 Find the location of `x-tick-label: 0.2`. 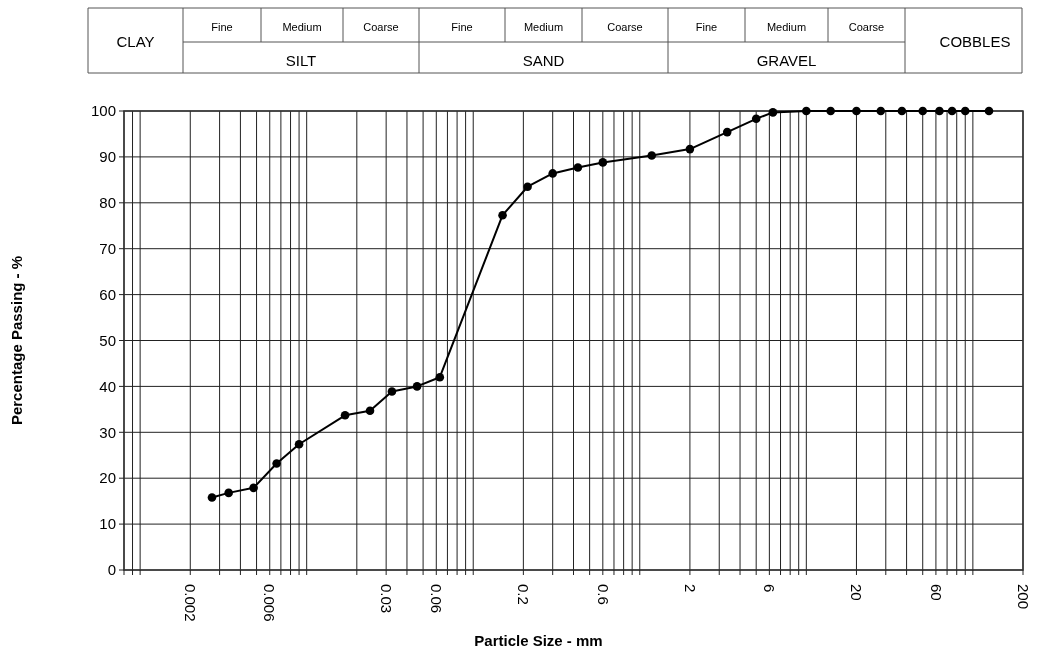

x-tick-label: 0.2 is located at coordinates (524, 594).